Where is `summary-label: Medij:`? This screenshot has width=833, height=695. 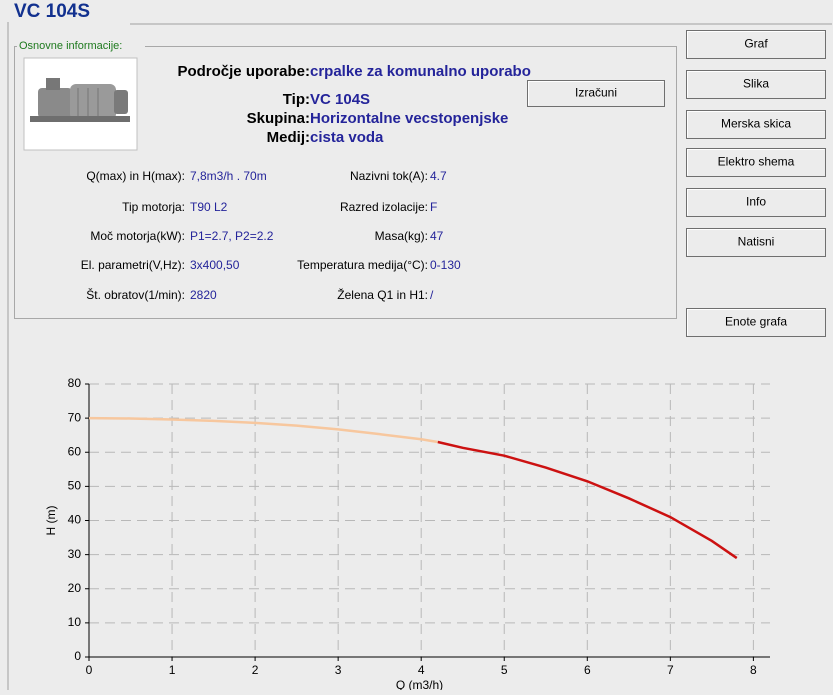 summary-label: Medij: is located at coordinates (288, 137).